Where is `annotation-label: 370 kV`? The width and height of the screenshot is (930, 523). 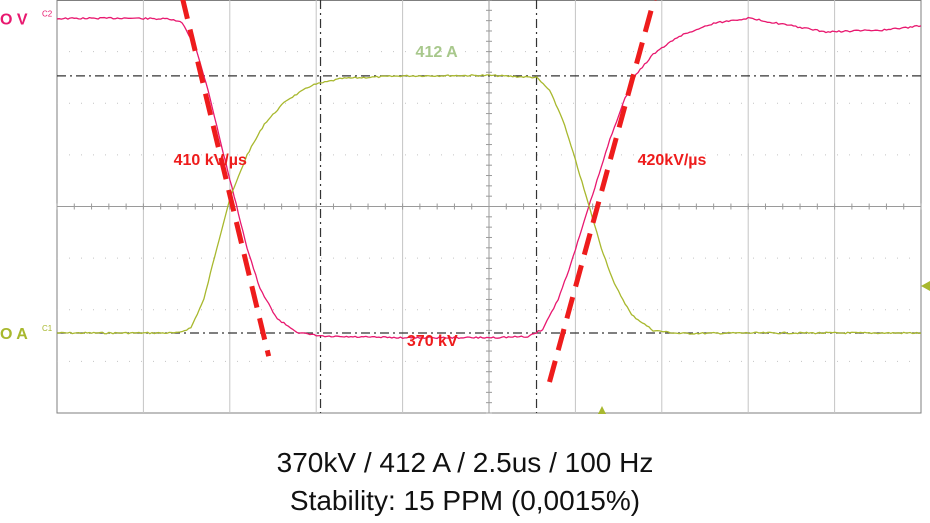 annotation-label: 370 kV is located at coordinates (432, 341).